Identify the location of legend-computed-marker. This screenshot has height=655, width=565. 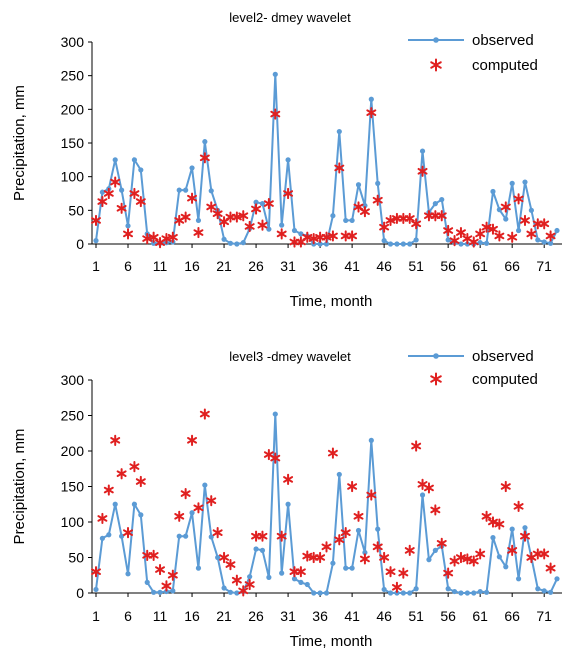
(436, 379).